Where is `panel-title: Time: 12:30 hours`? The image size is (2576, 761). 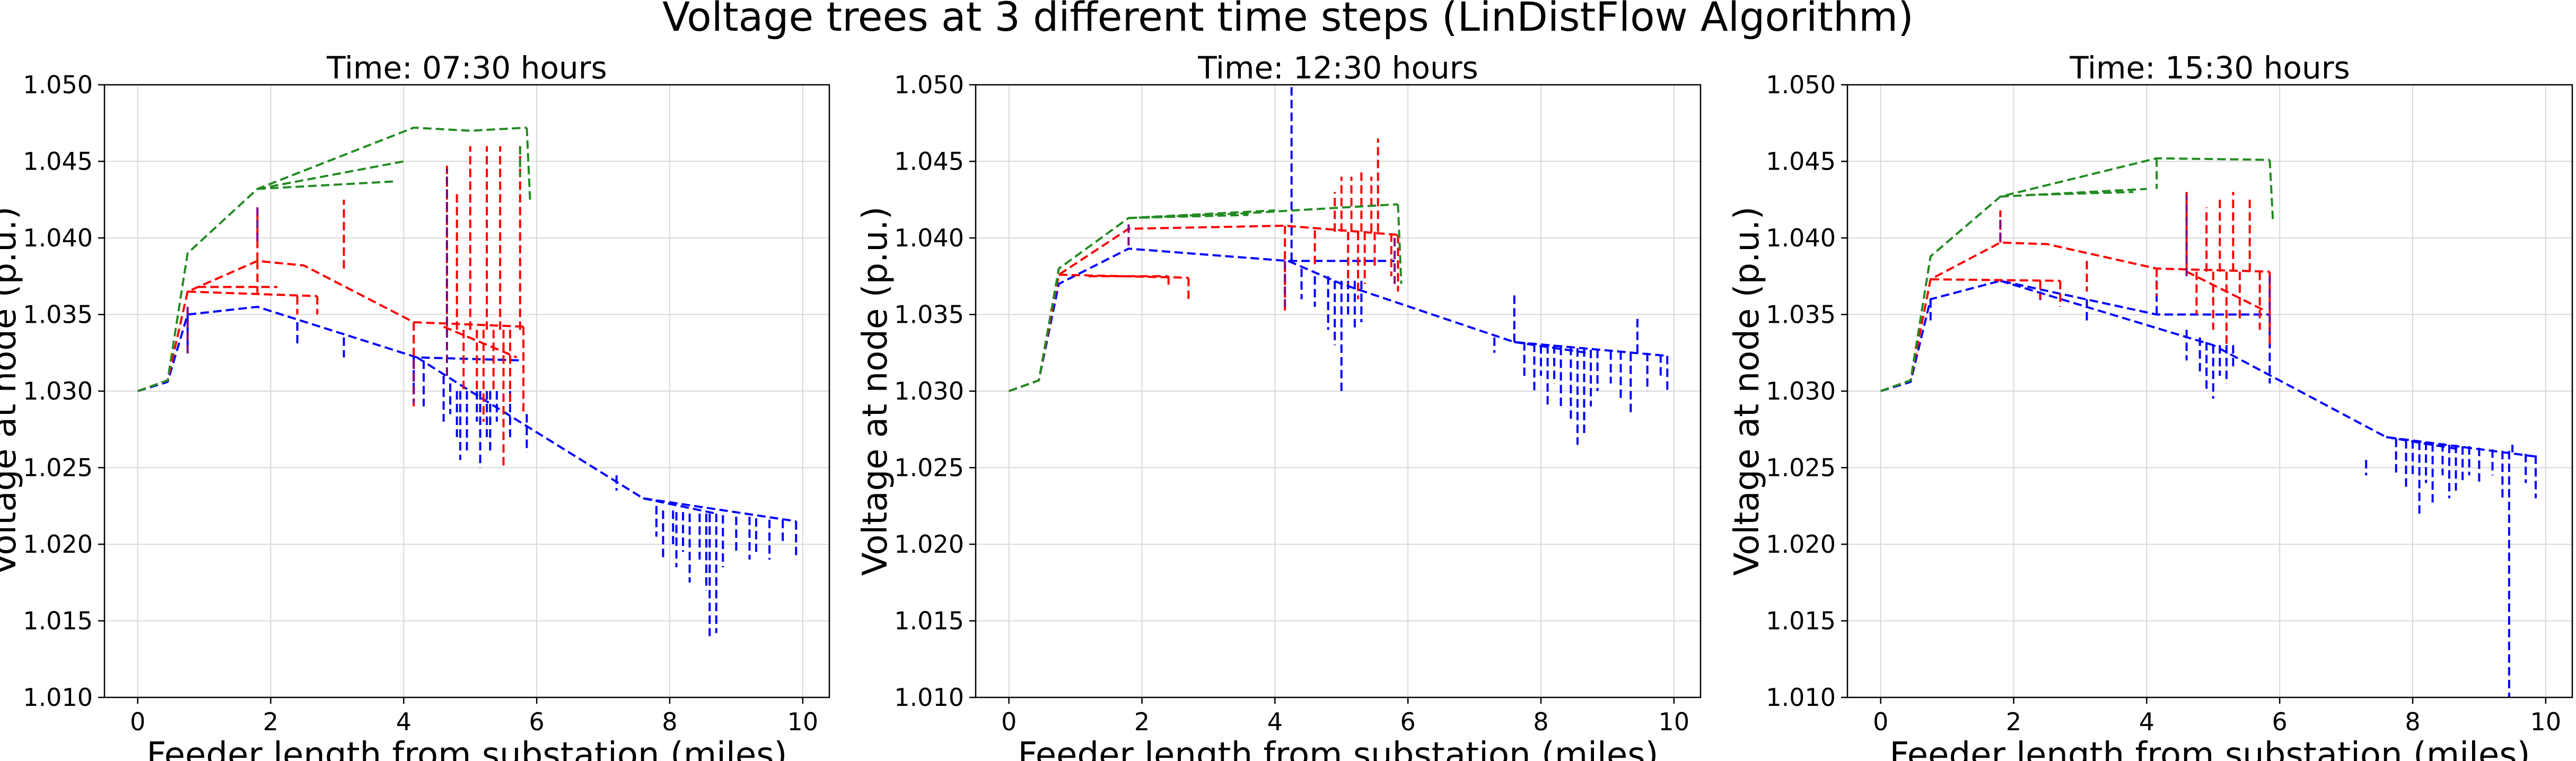 panel-title: Time: 12:30 hours is located at coordinates (1337, 68).